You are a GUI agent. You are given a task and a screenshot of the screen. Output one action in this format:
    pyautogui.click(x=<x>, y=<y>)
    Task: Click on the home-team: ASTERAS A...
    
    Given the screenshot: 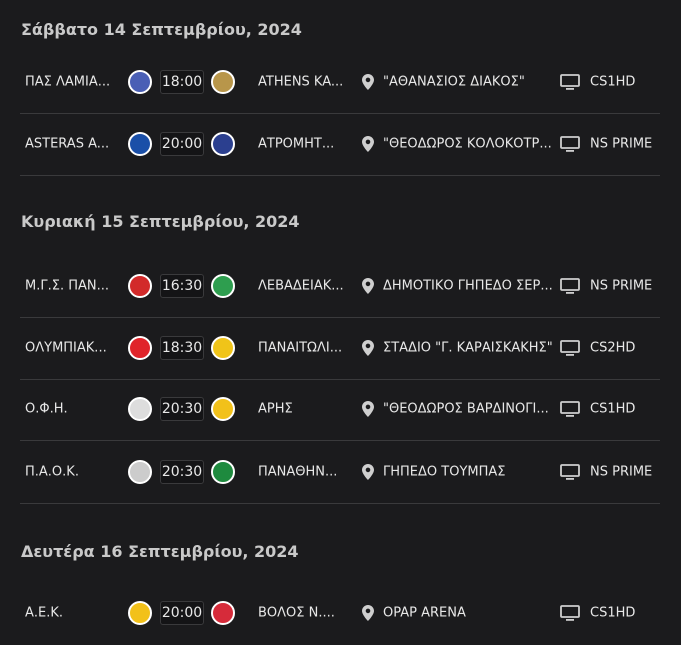 What is the action you would take?
    pyautogui.click(x=67, y=144)
    